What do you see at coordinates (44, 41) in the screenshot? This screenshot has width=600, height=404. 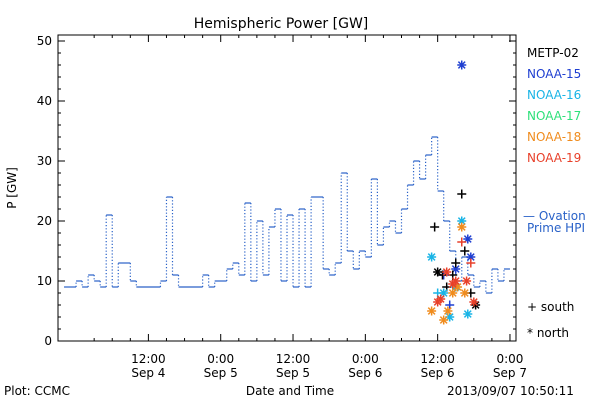 I see `y-tick-label: 50` at bounding box center [44, 41].